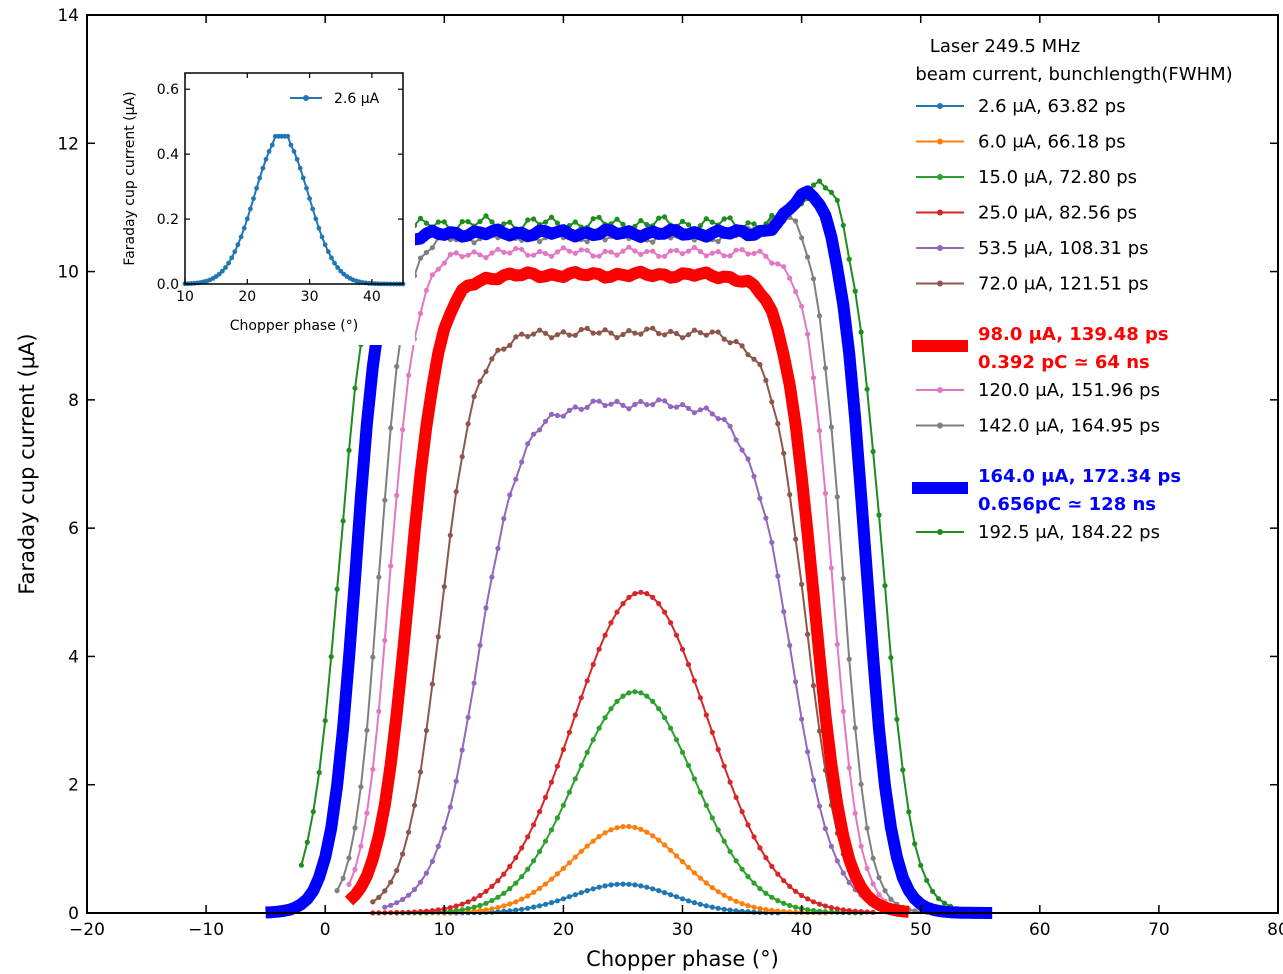 The height and width of the screenshot is (974, 1283). Describe the element at coordinates (623, 869) in the screenshot. I see `series-line` at that location.